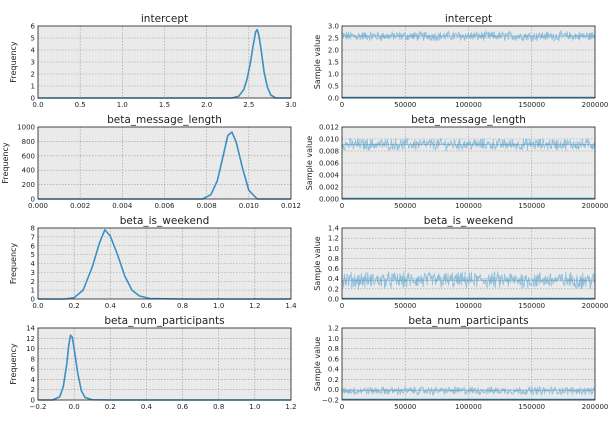  What do you see at coordinates (329, 176) in the screenshot?
I see `y-tick-label: 0.004` at bounding box center [329, 176].